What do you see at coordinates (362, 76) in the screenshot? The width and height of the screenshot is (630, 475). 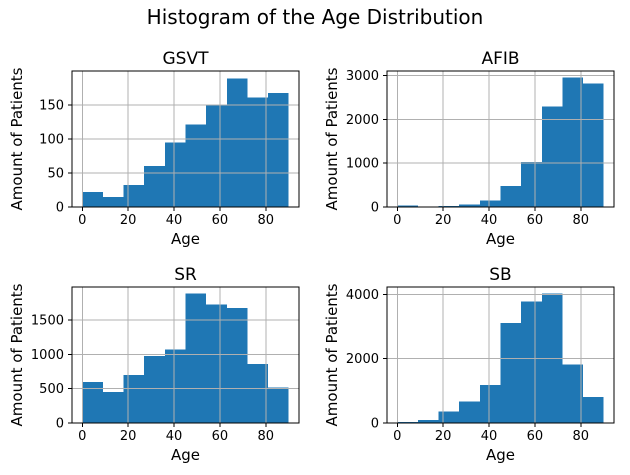 I see `y-tick-label: 3000` at bounding box center [362, 76].